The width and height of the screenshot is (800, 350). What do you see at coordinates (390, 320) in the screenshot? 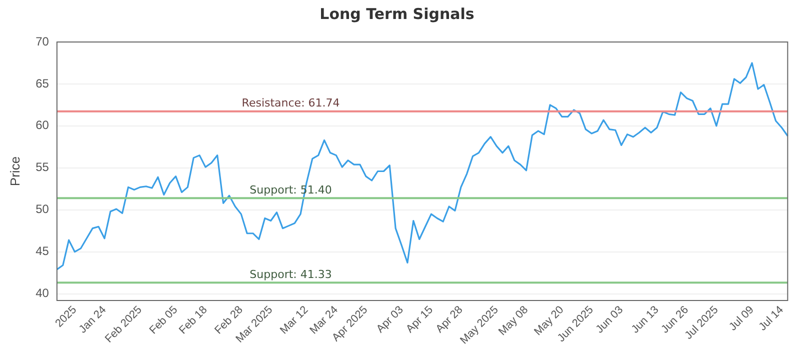
I see `x-tick-label: Apr 03` at bounding box center [390, 320].